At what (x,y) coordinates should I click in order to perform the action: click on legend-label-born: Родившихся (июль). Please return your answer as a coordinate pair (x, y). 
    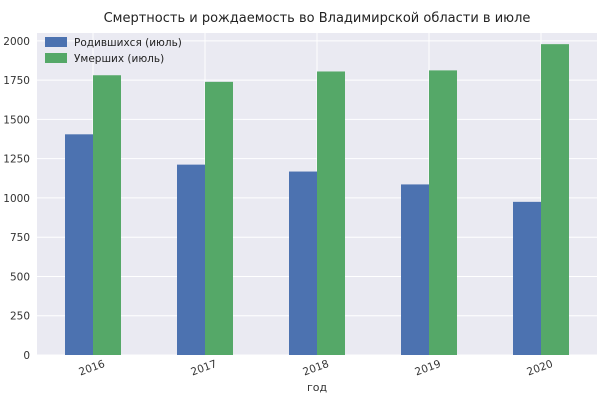
    Looking at the image, I should click on (128, 43).